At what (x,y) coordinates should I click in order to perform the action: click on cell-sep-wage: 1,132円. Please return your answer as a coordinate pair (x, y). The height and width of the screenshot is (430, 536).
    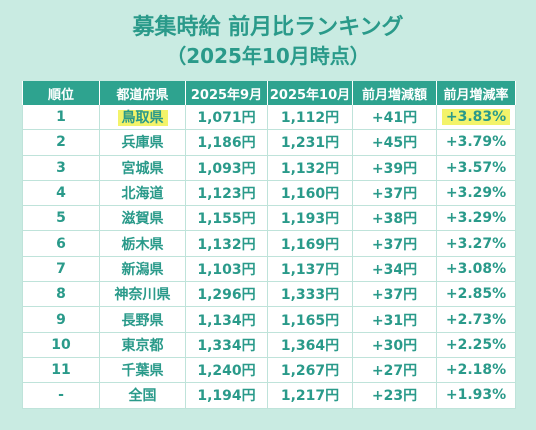
    Looking at the image, I should click on (226, 243).